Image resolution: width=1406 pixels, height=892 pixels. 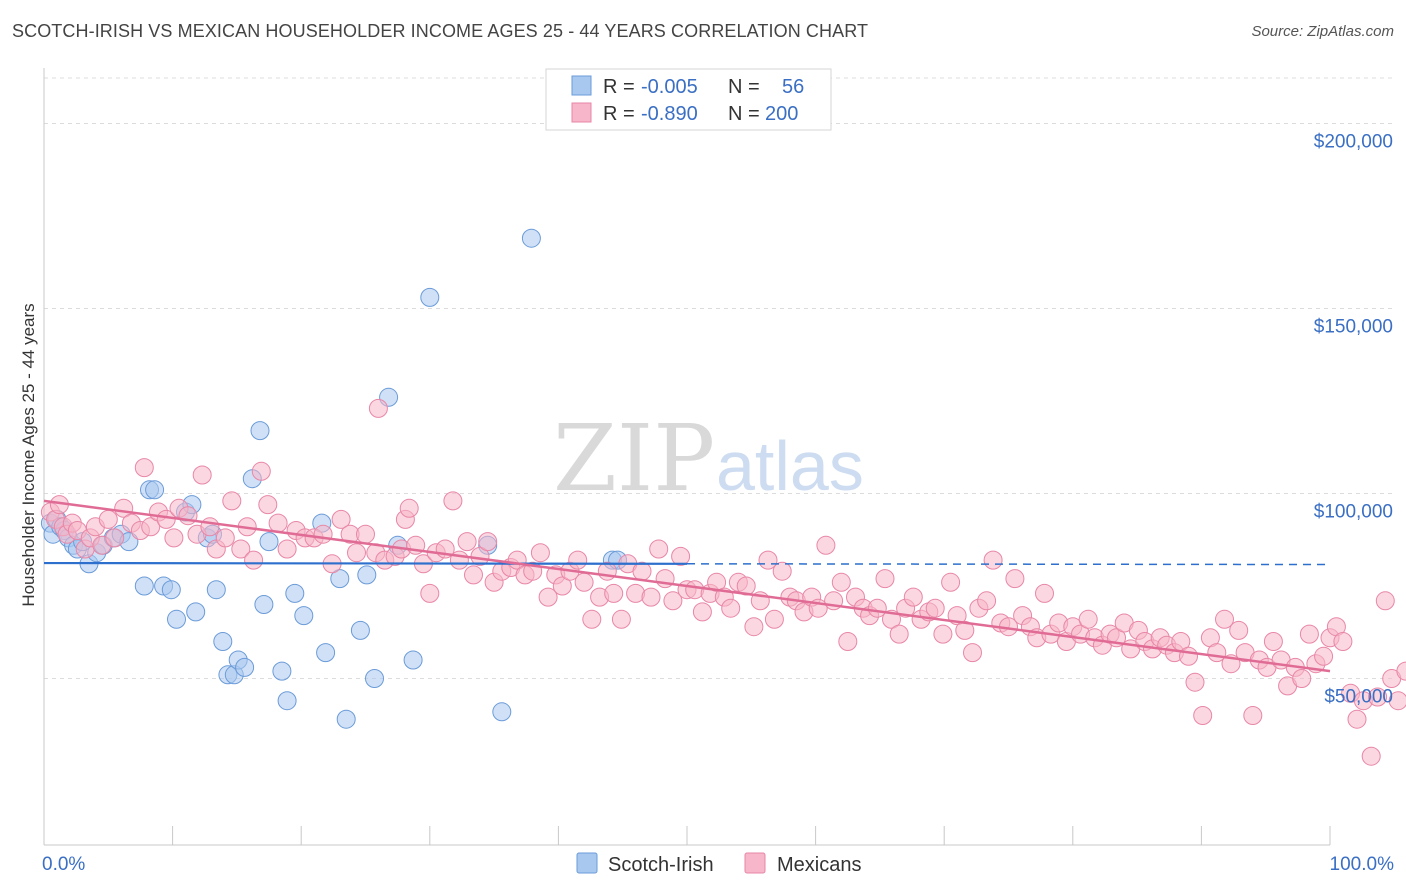 I want to click on trend-scotch-irish-solid, so click(x=365, y=563).